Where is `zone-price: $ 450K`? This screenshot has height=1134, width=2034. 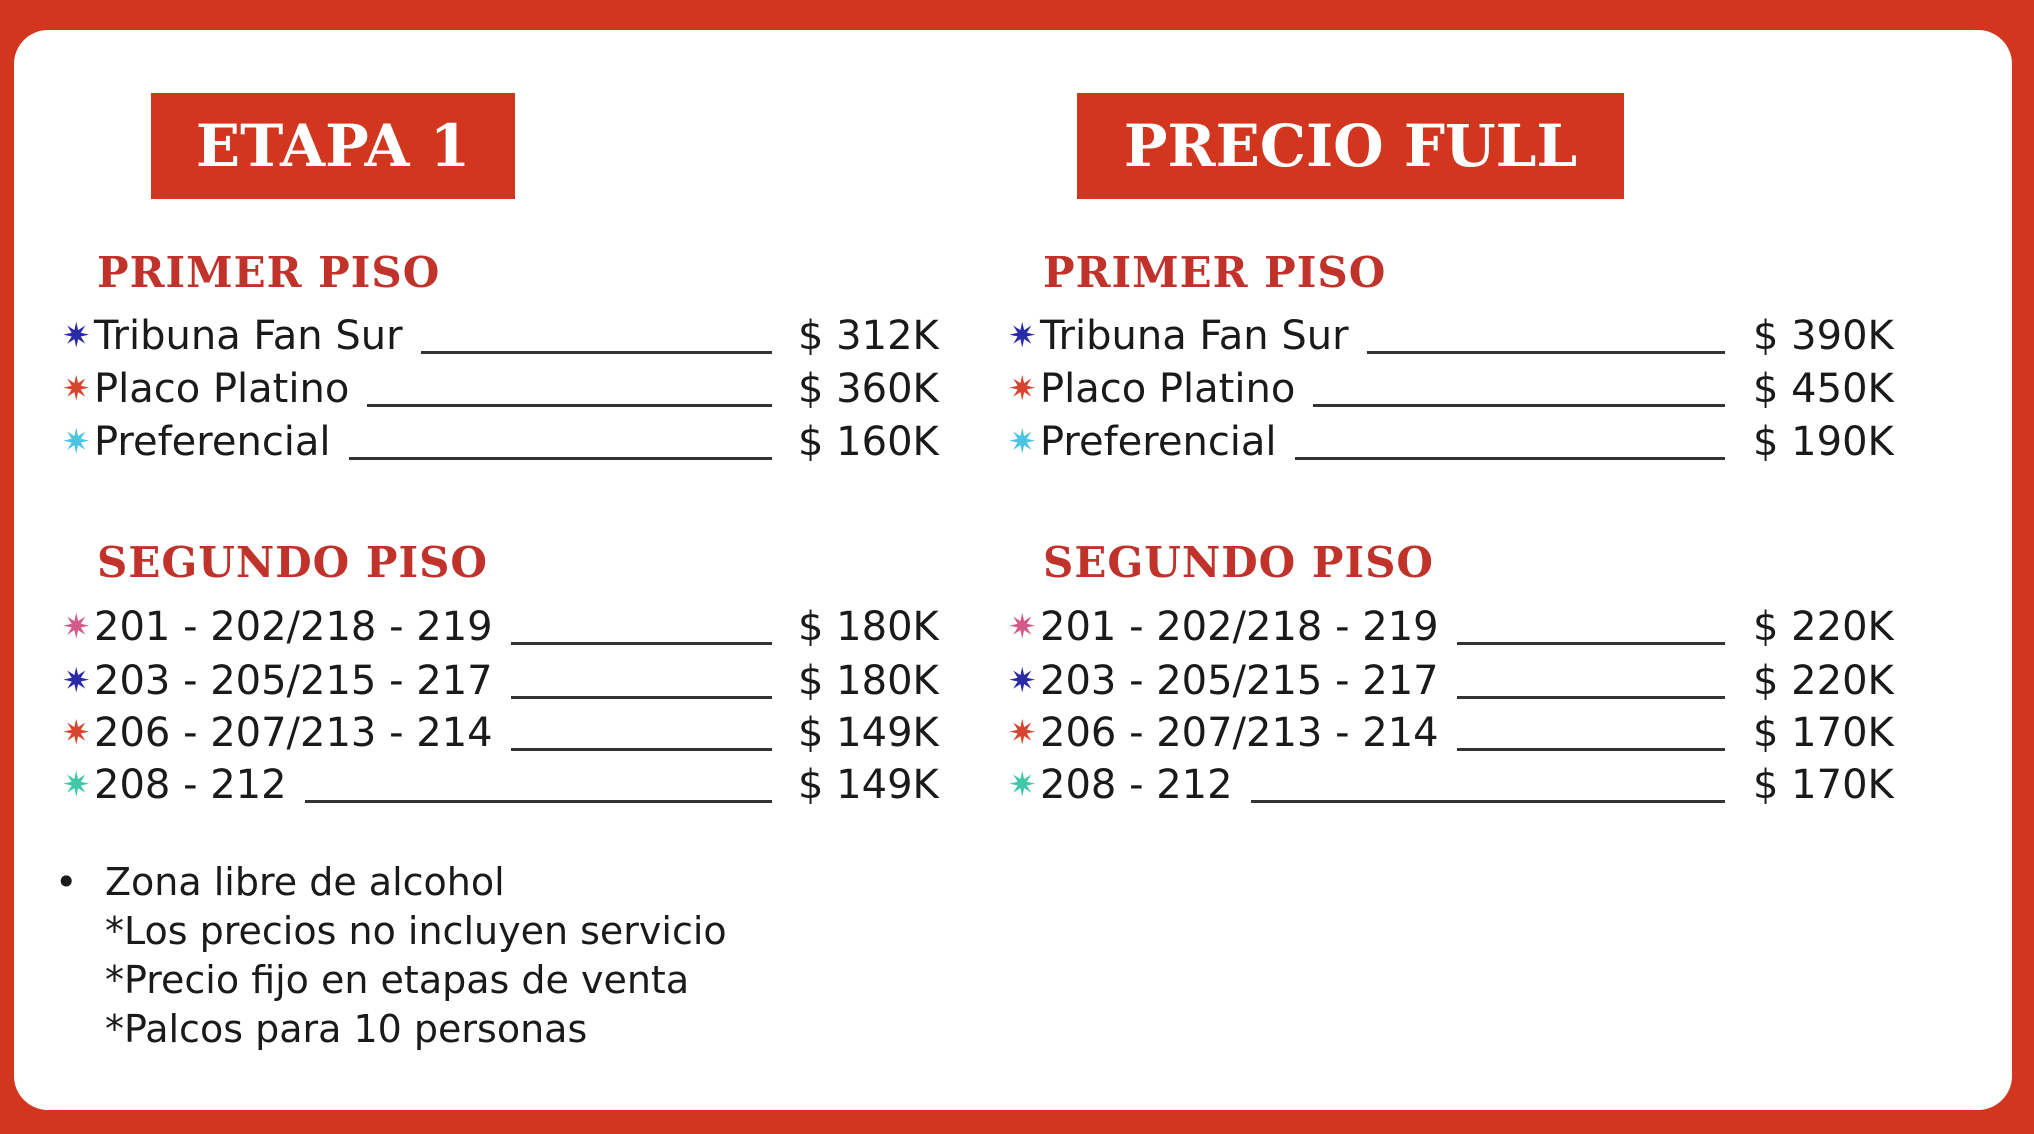
zone-price: $ 450K is located at coordinates (1823, 389).